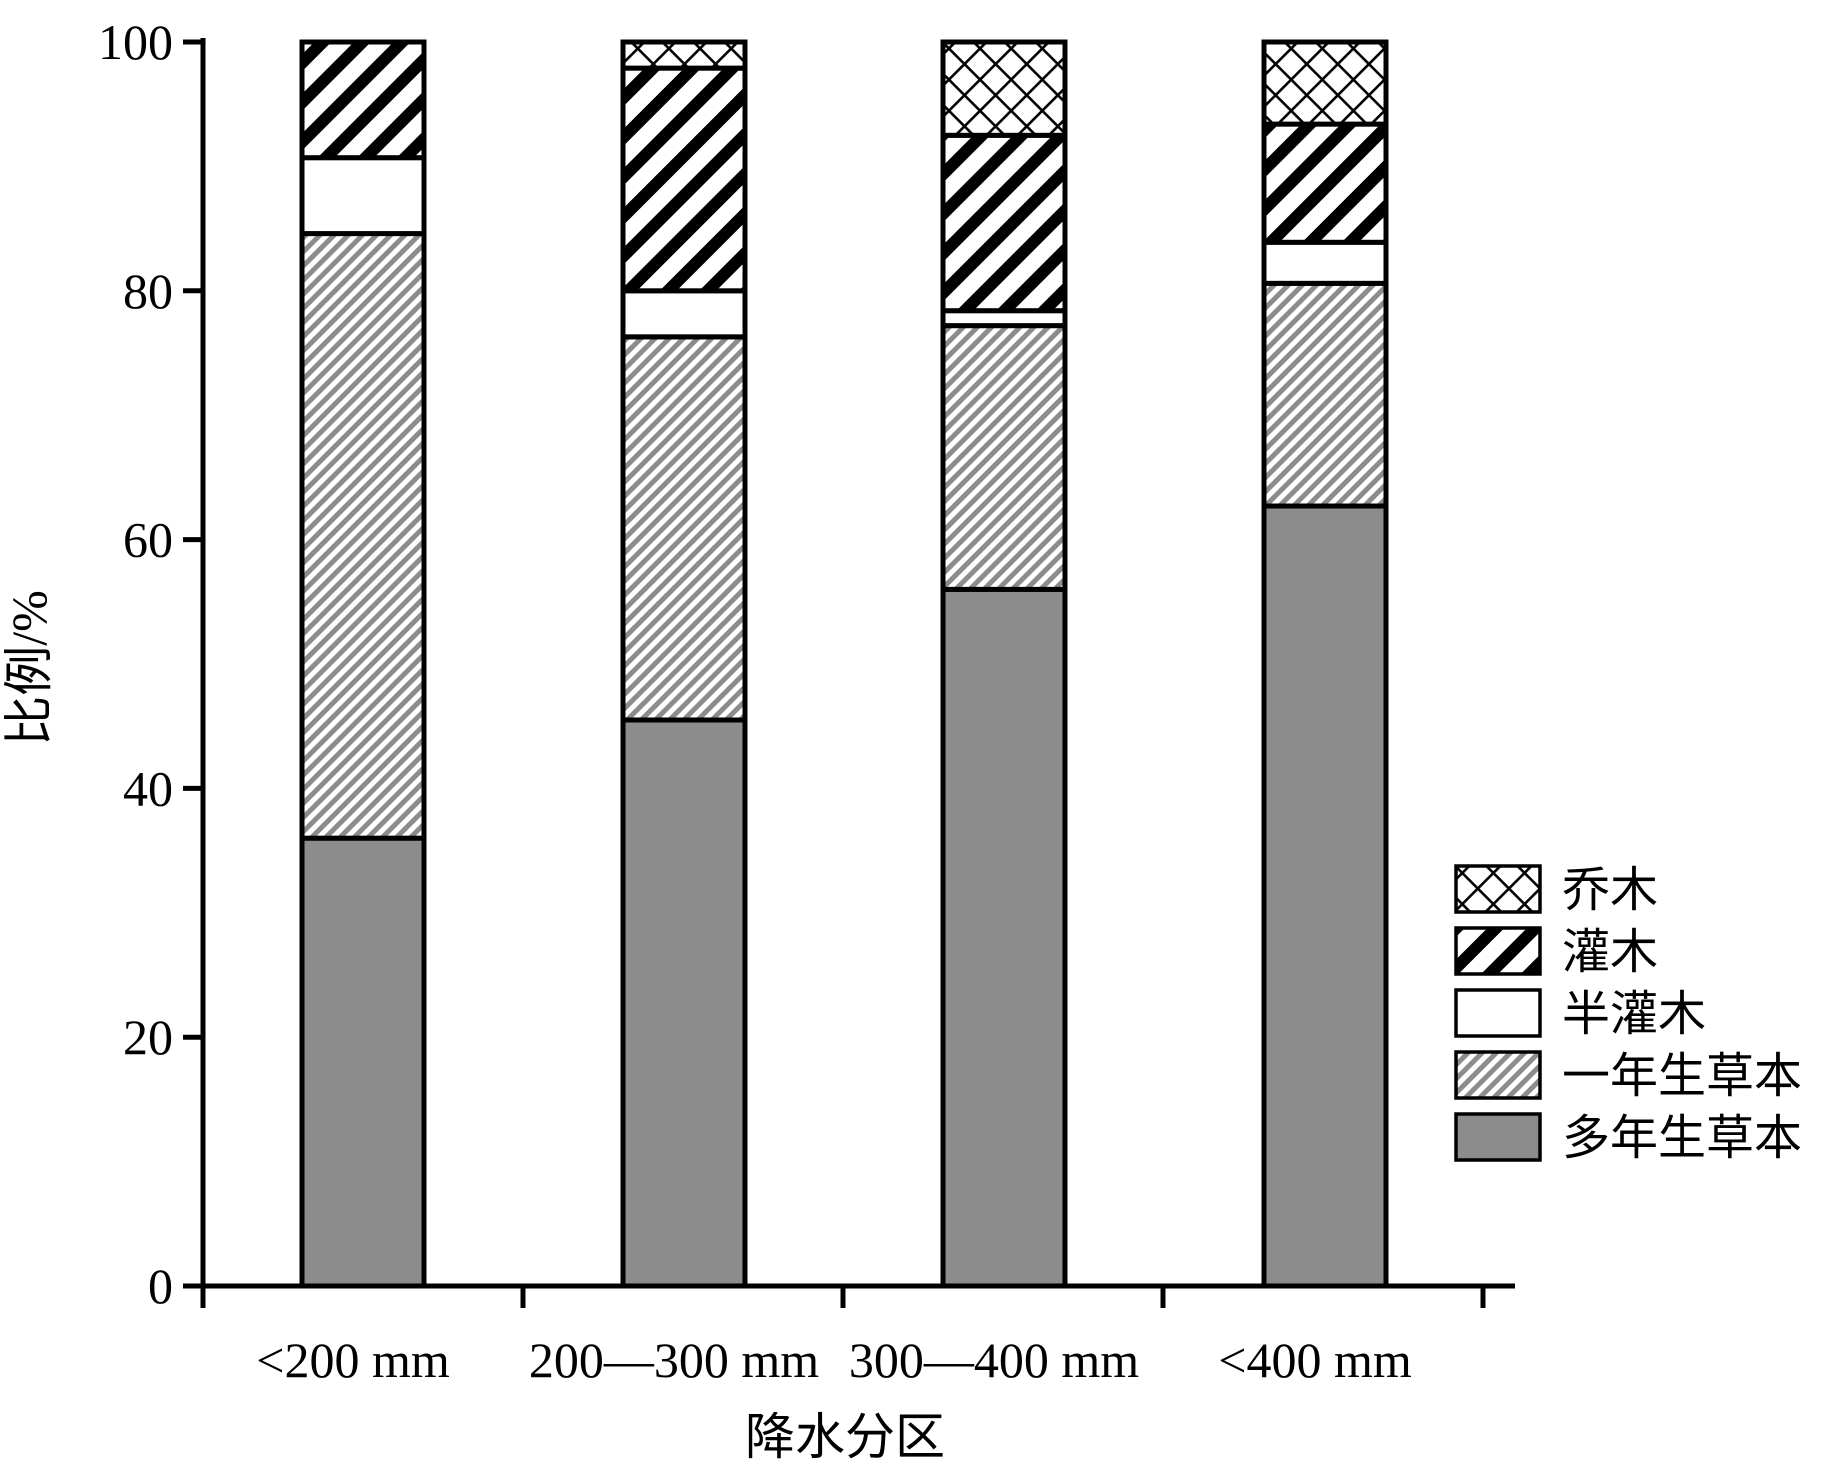  What do you see at coordinates (1315, 1360) in the screenshot?
I see `x-tick-label: <400 mm` at bounding box center [1315, 1360].